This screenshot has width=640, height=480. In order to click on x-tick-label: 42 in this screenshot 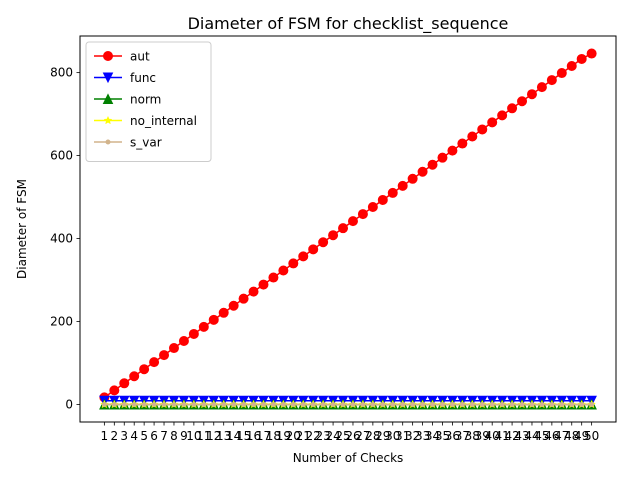, I will do `click(511, 436)`.